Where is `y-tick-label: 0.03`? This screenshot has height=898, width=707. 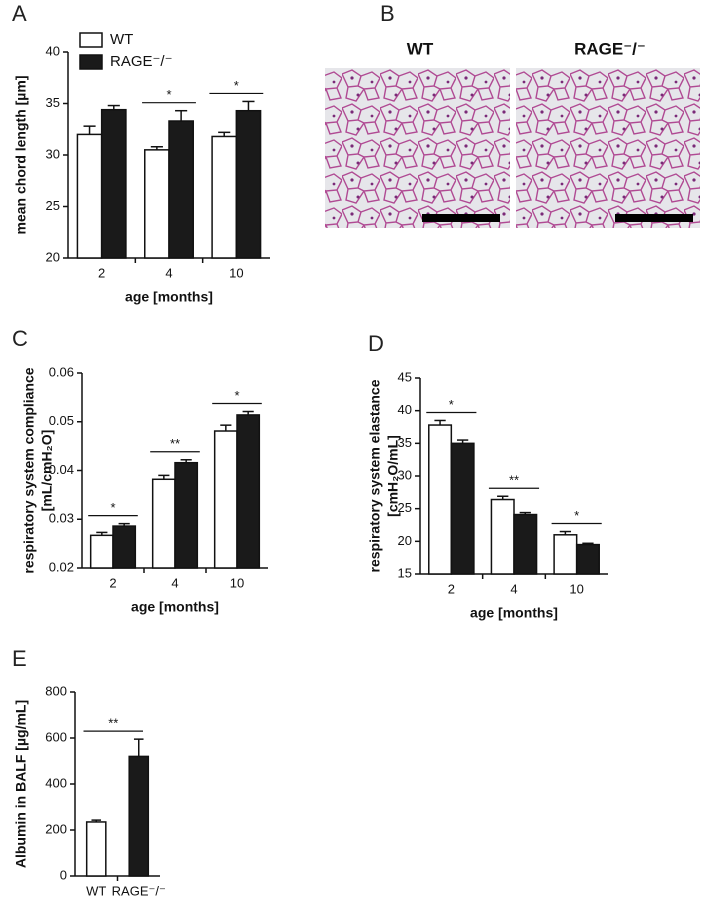
y-tick-label: 0.03 is located at coordinates (61, 518).